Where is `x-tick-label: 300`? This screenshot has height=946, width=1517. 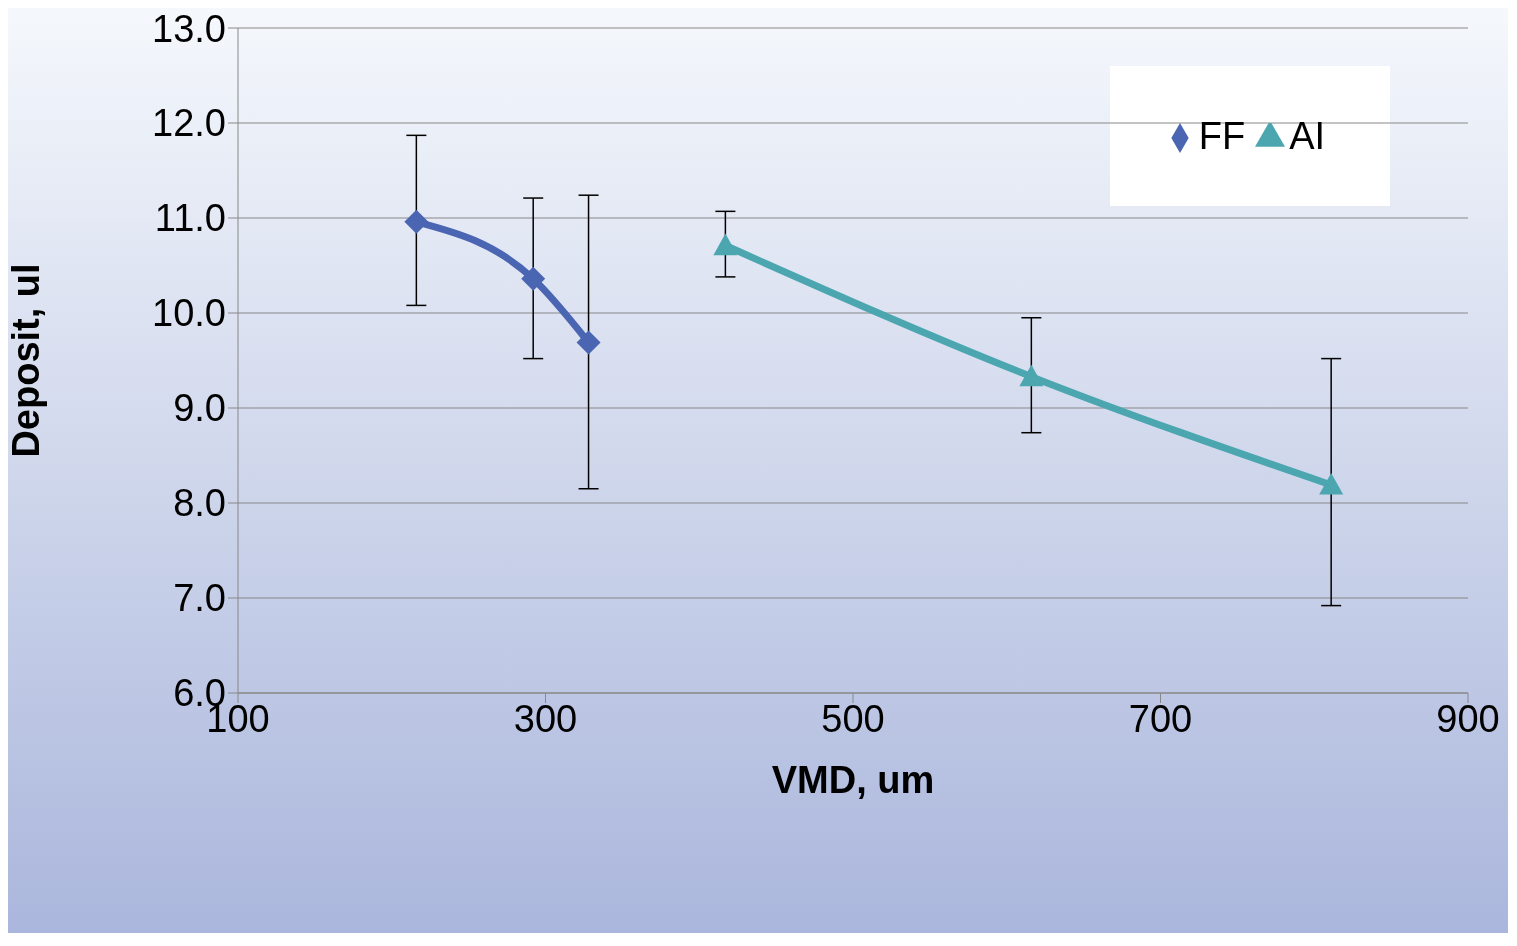
x-tick-label: 300 is located at coordinates (545, 718).